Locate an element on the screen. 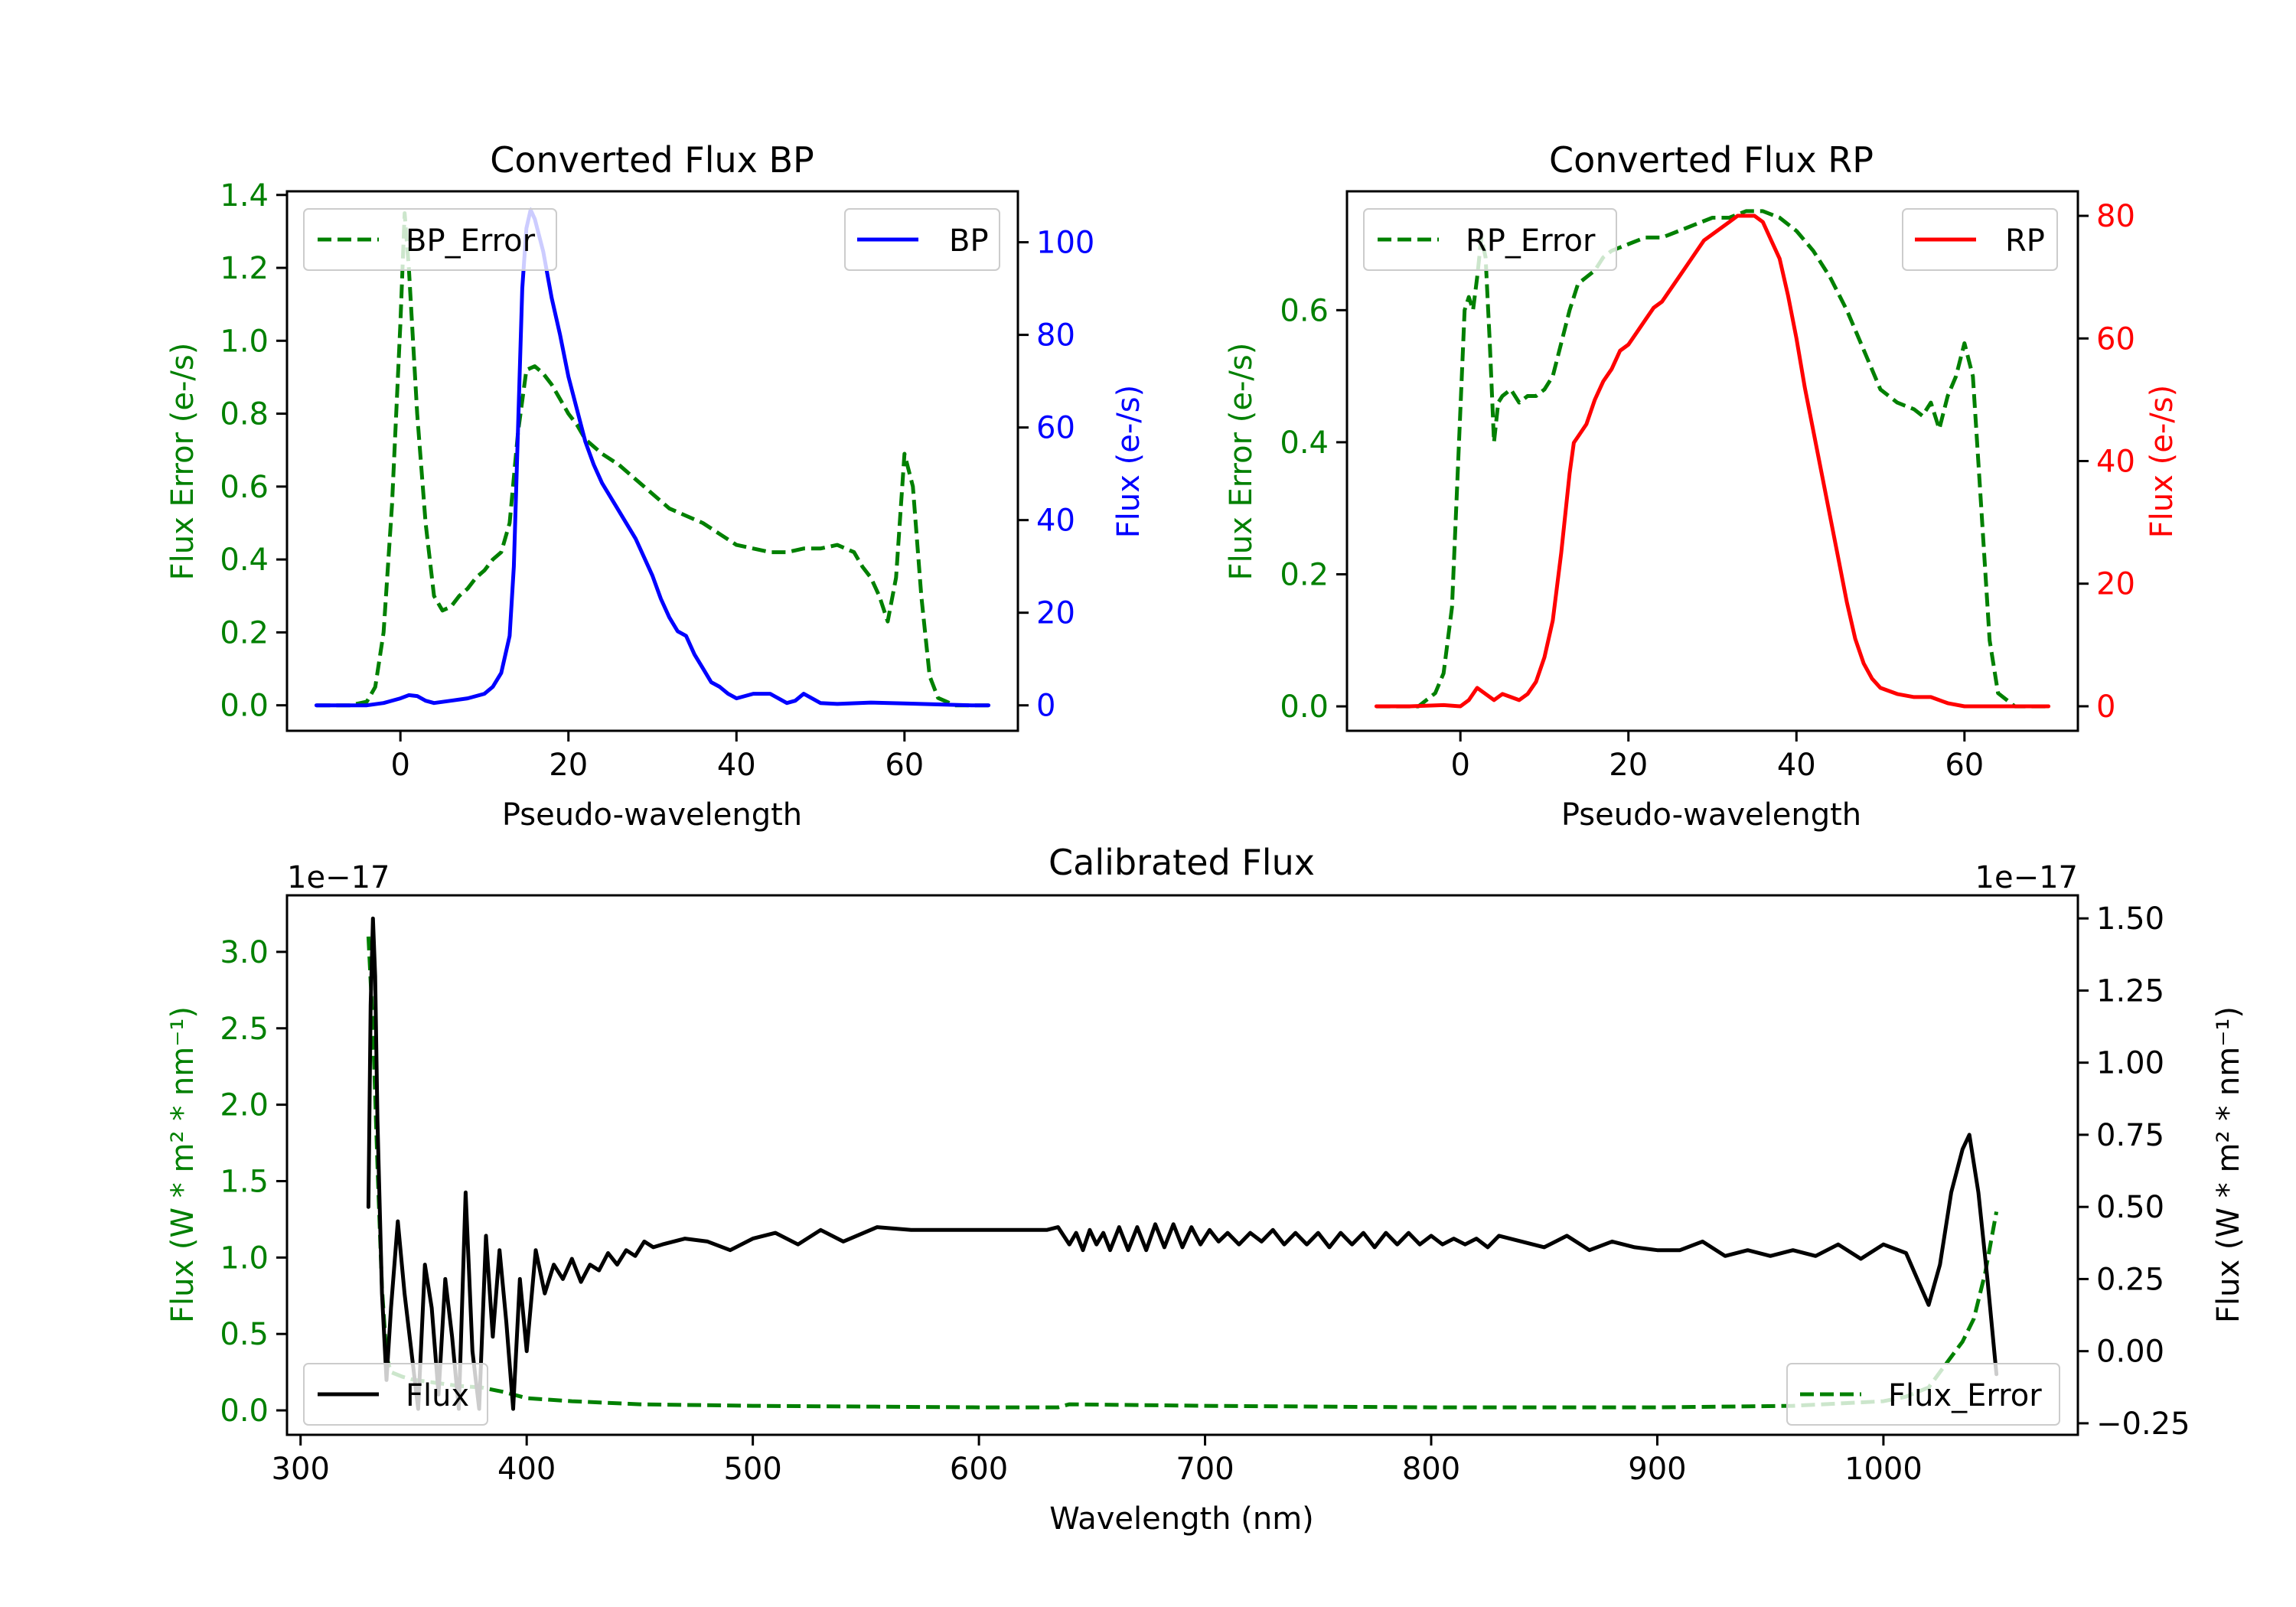 This screenshot has width=2296, height=1607. rp-series-lines is located at coordinates (1712, 459).